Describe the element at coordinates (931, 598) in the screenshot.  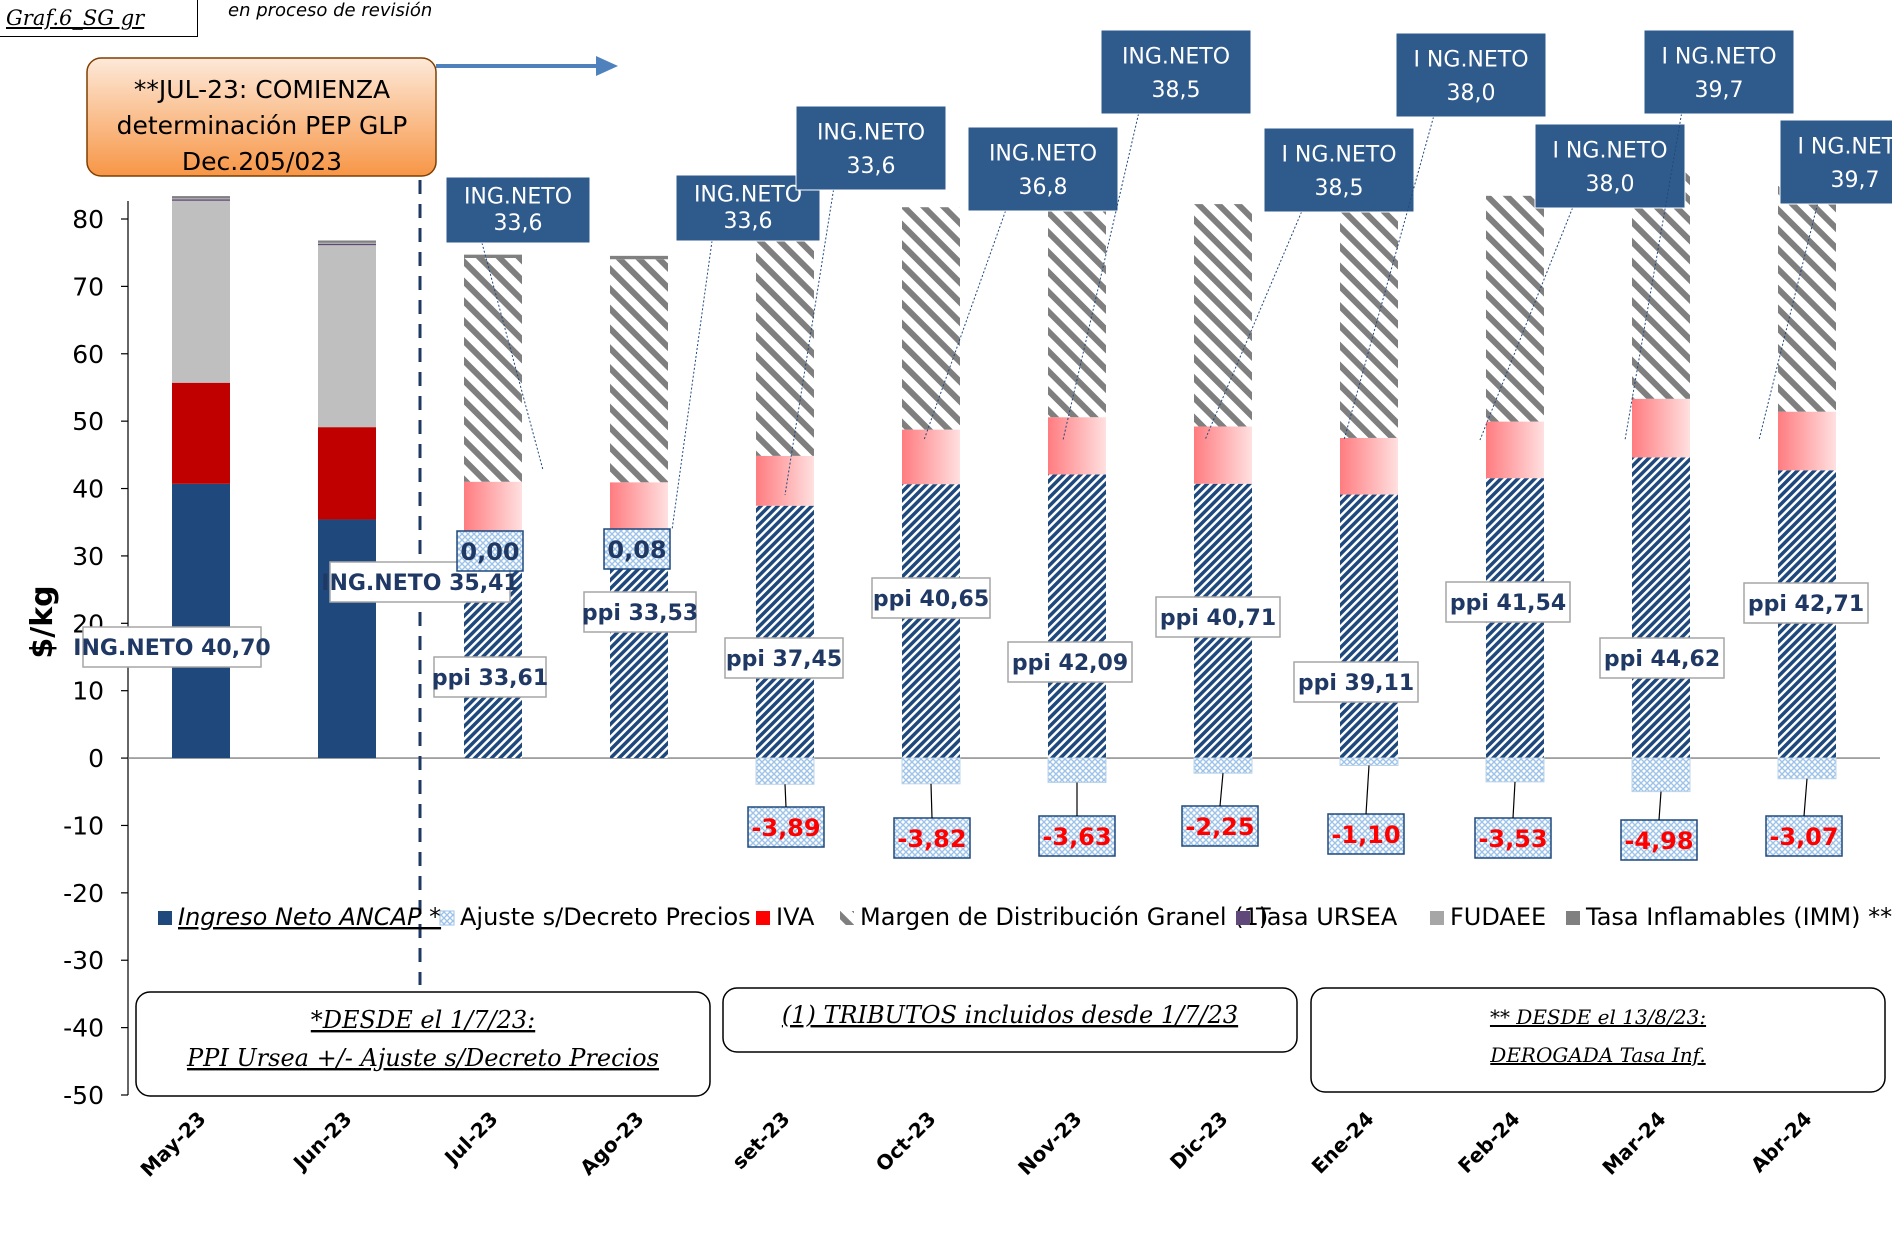
I see `ppi-label: ppi 40,65` at that location.